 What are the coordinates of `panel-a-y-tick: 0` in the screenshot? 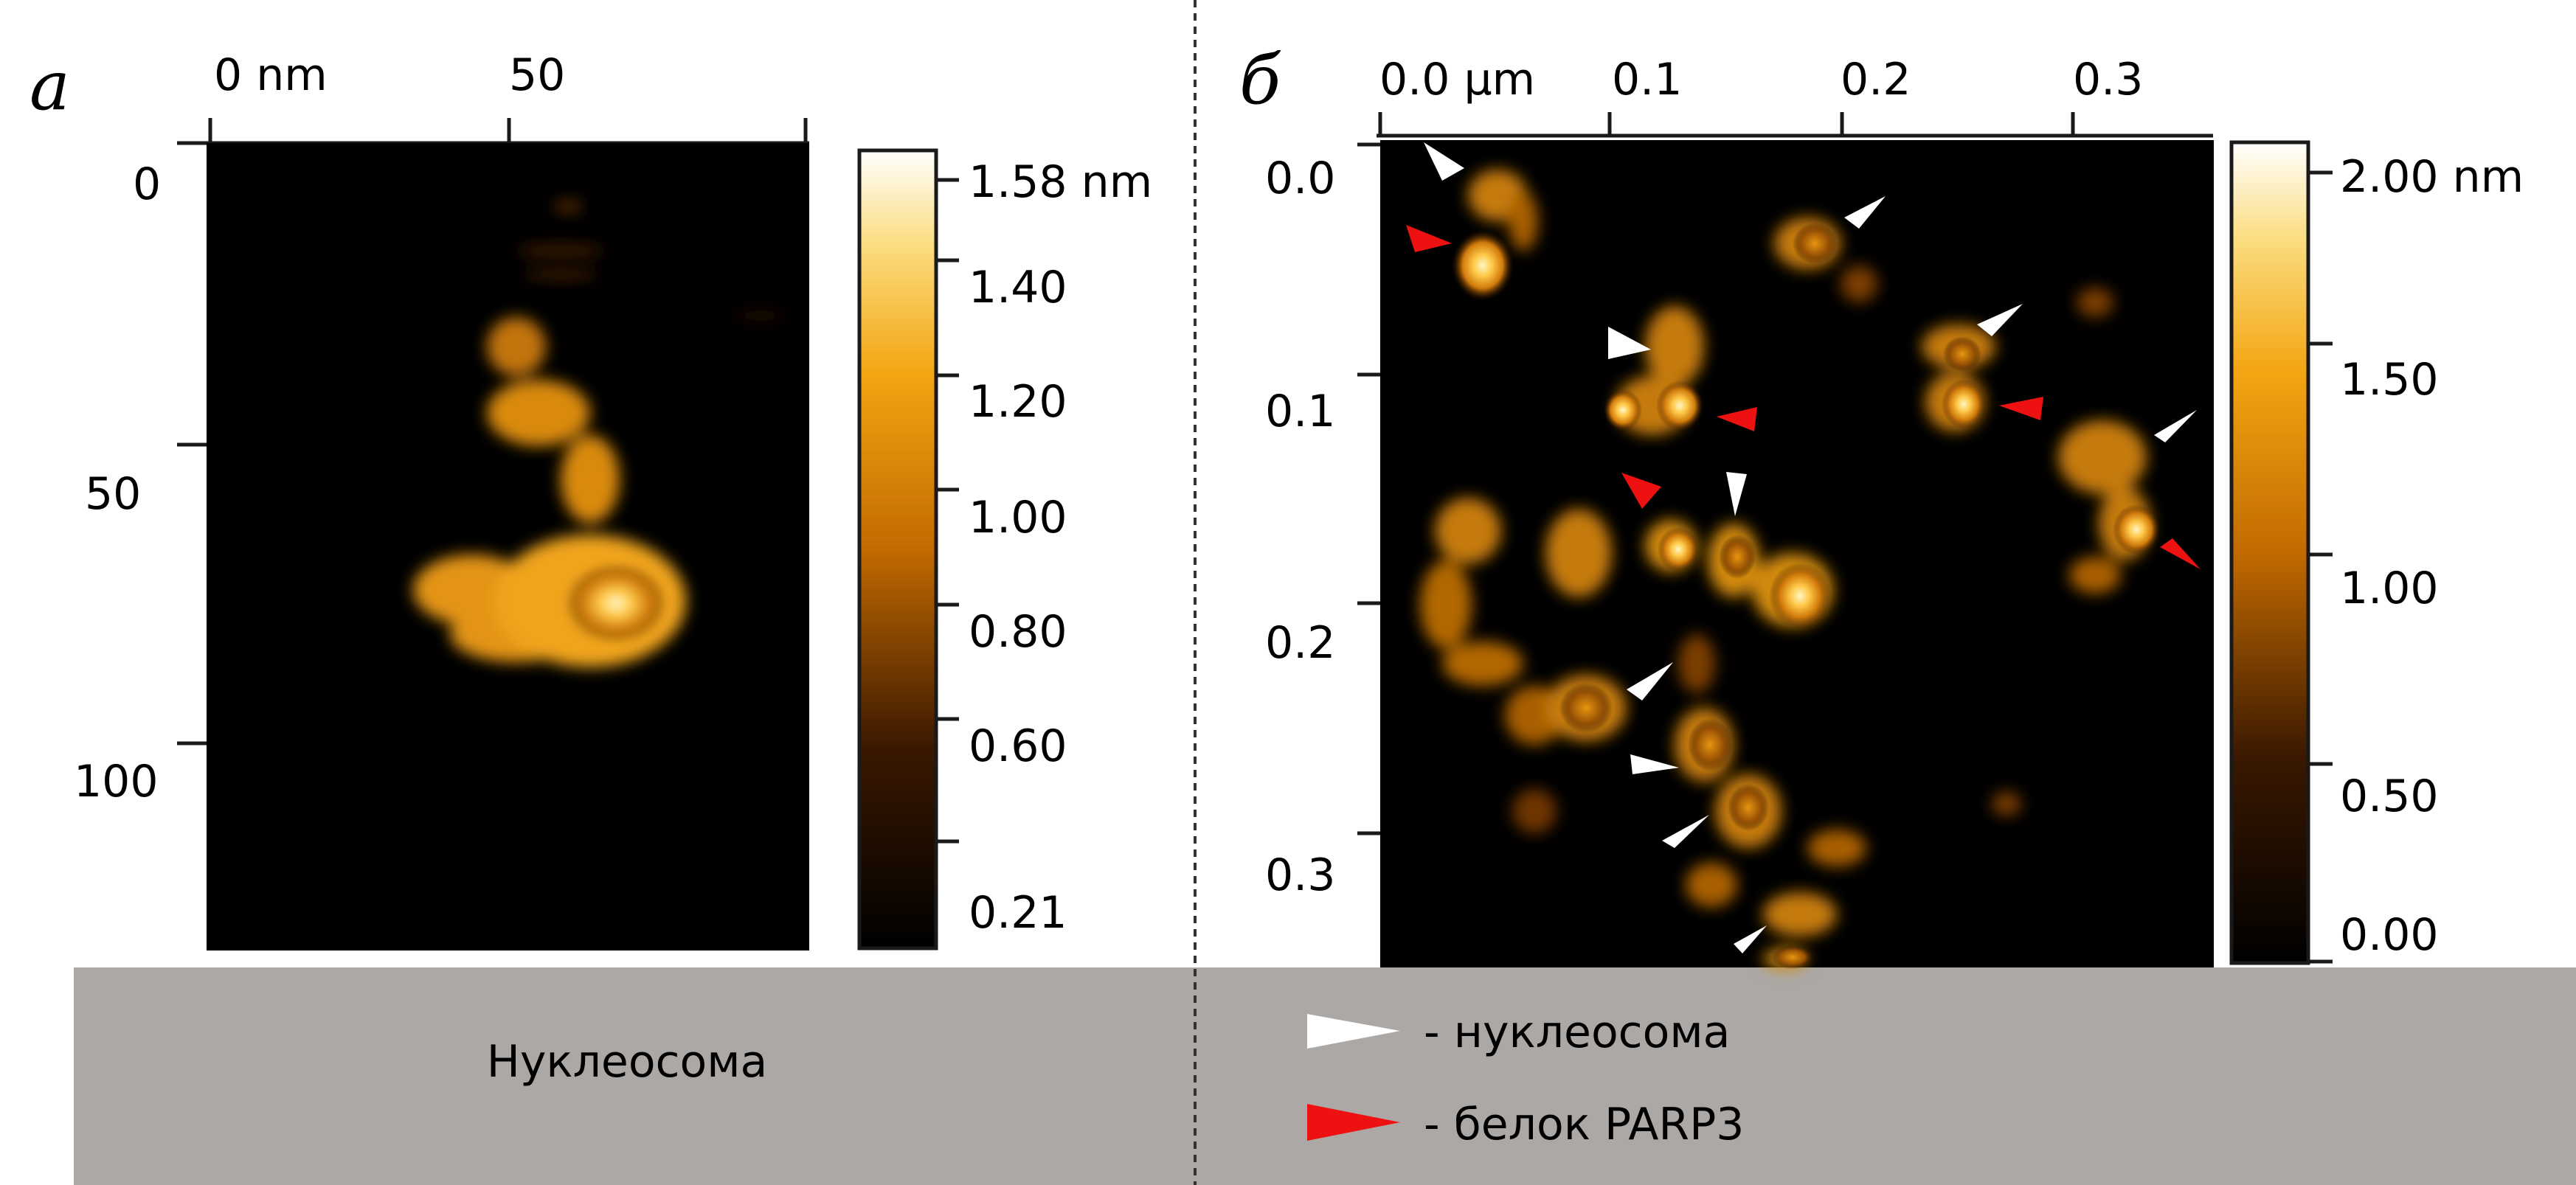 It's located at (147, 185).